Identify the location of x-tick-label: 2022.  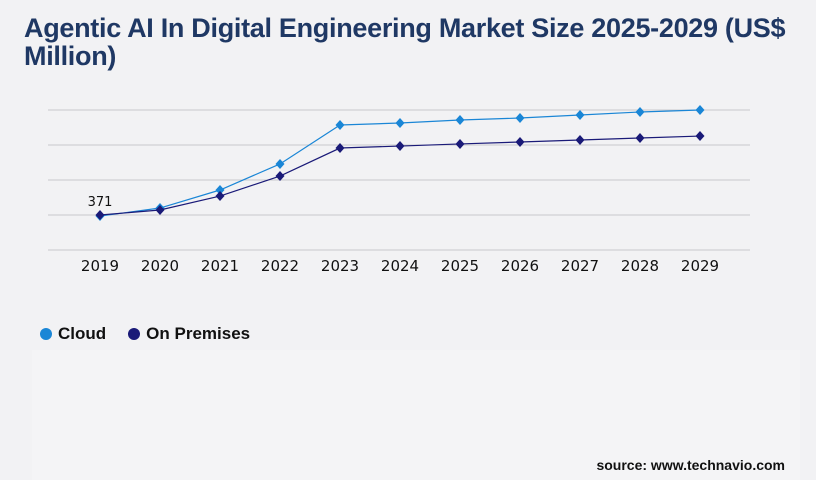
(280, 266).